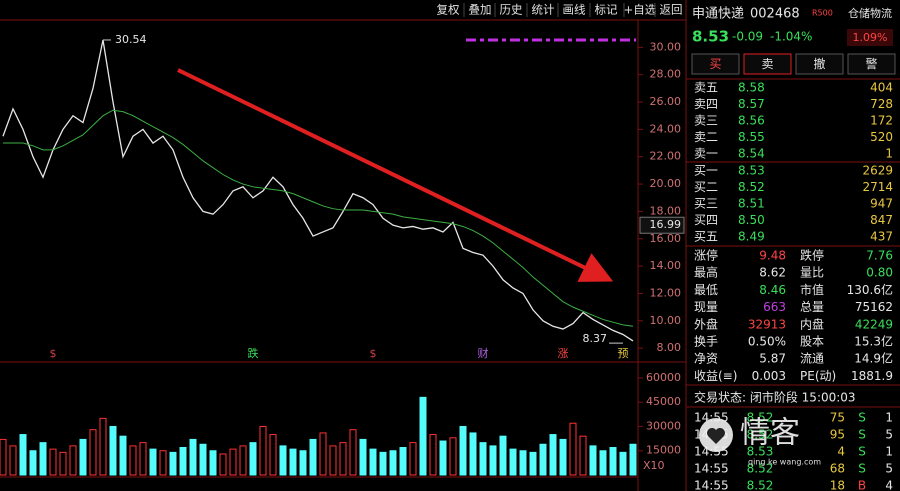 This screenshot has height=491, width=900. I want to click on stat-value: 663, so click(774, 307).